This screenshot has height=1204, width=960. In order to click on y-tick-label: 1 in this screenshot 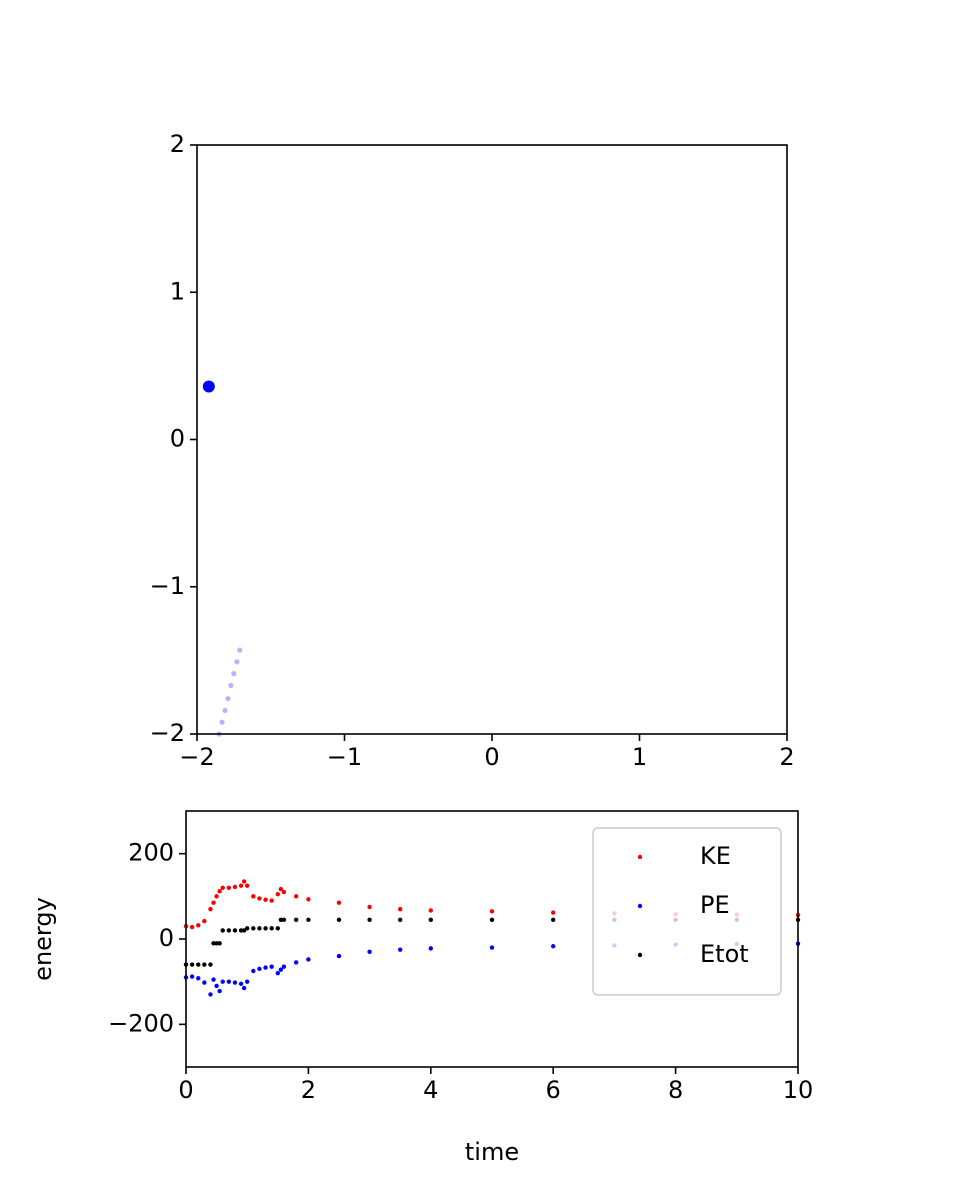, I will do `click(177, 291)`.